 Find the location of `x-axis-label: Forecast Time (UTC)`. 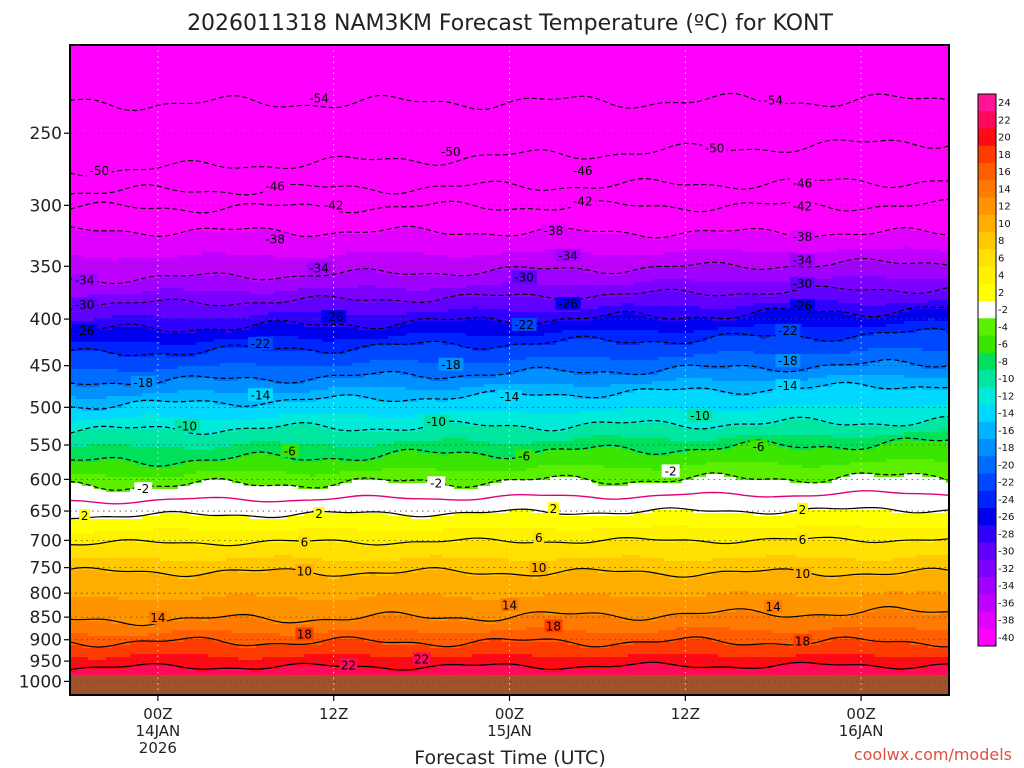

x-axis-label: Forecast Time (UTC) is located at coordinates (509, 757).